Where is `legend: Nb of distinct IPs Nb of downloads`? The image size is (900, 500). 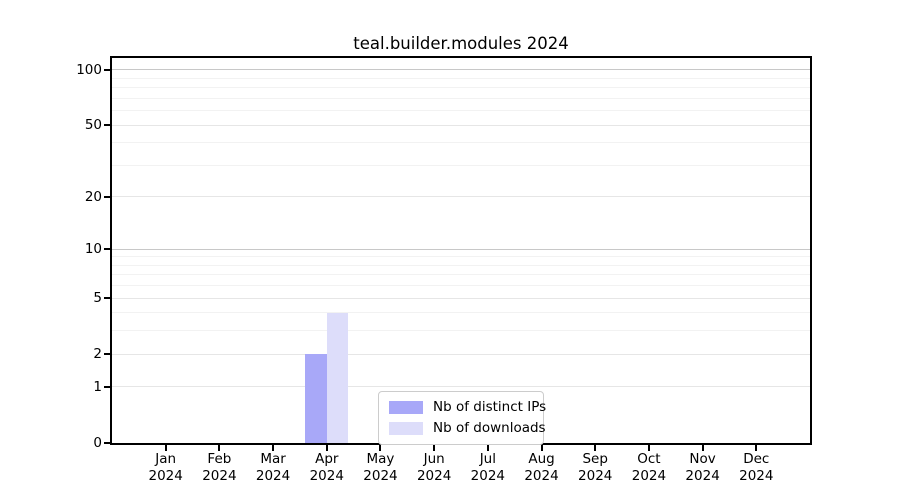 legend: Nb of distinct IPs Nb of downloads is located at coordinates (462, 418).